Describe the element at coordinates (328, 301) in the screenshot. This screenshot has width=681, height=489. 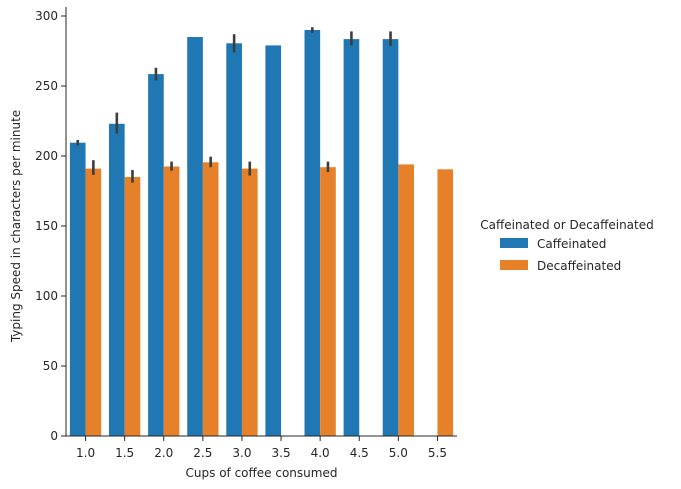
I see `bar-decaffeinated-4.0` at that location.